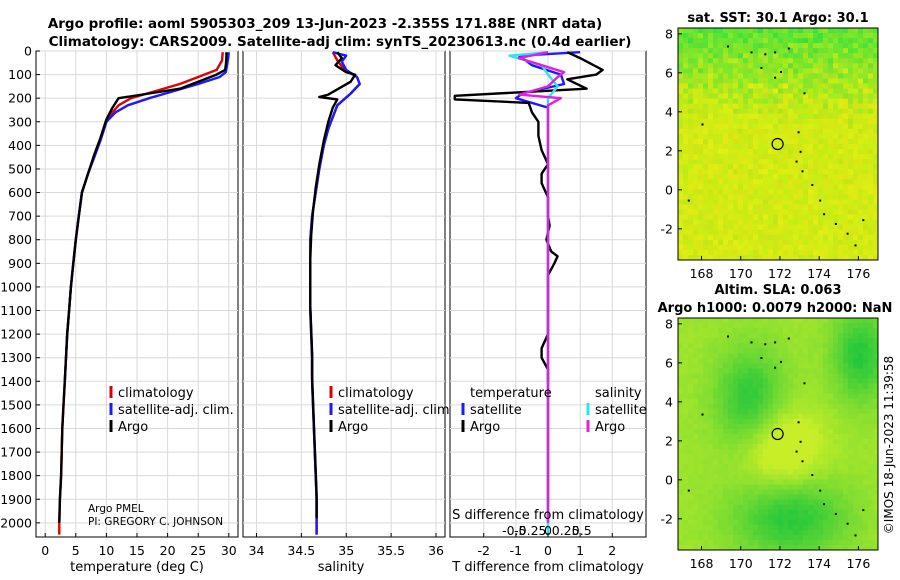 The height and width of the screenshot is (580, 900). What do you see at coordinates (106, 550) in the screenshot?
I see `x-tick-label: 10` at bounding box center [106, 550].